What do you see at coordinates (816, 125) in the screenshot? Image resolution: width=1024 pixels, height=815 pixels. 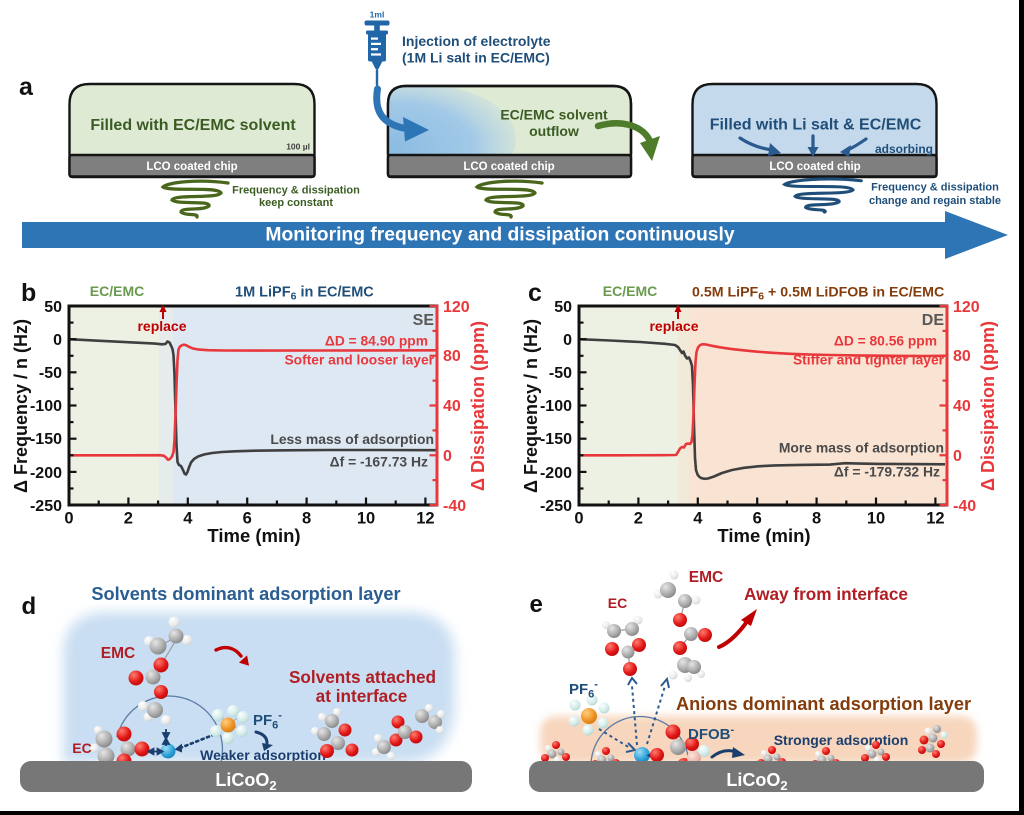 I see `svg-text: Filled with Li salt & EC/EMC` at bounding box center [816, 125].